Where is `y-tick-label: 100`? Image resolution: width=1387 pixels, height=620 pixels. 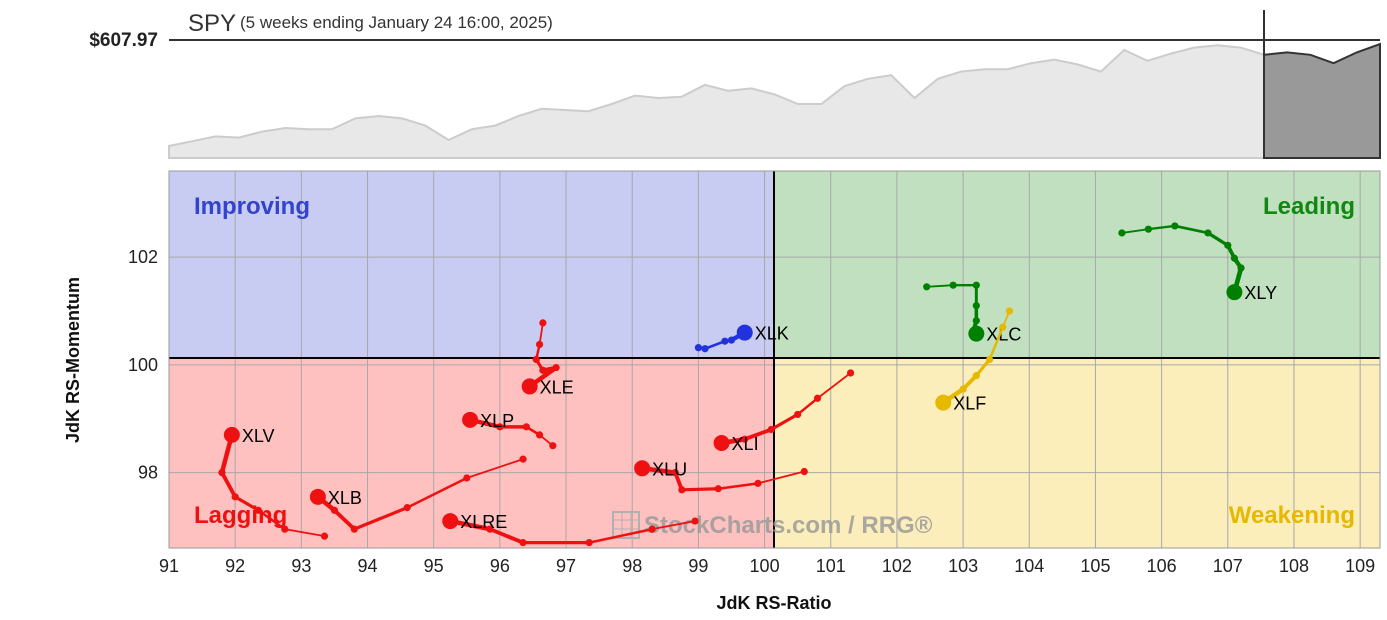 y-tick-label: 100 is located at coordinates (143, 365).